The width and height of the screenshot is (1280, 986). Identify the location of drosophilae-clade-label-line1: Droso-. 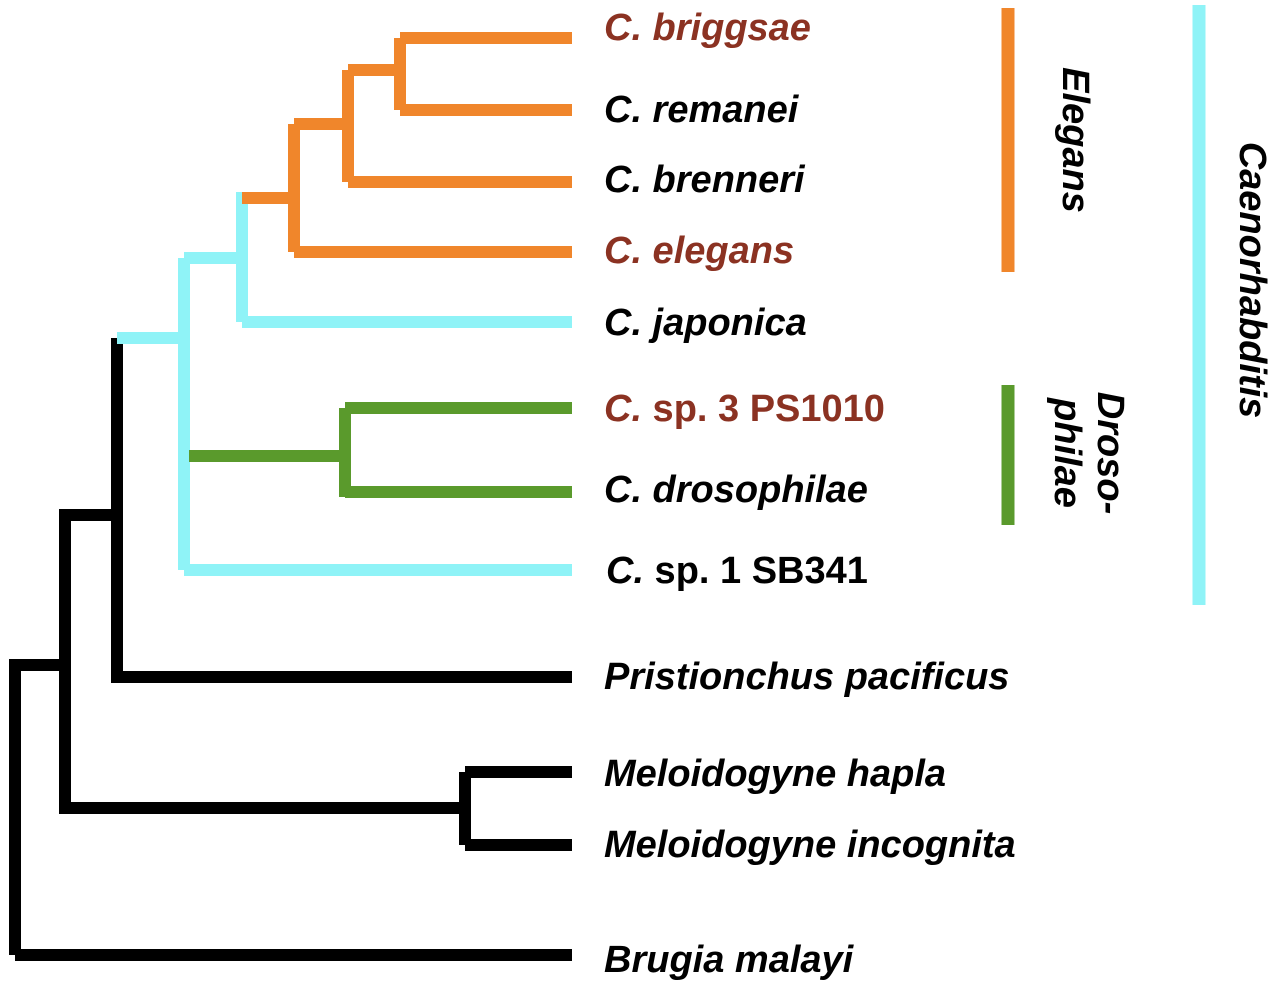
(1110, 453).